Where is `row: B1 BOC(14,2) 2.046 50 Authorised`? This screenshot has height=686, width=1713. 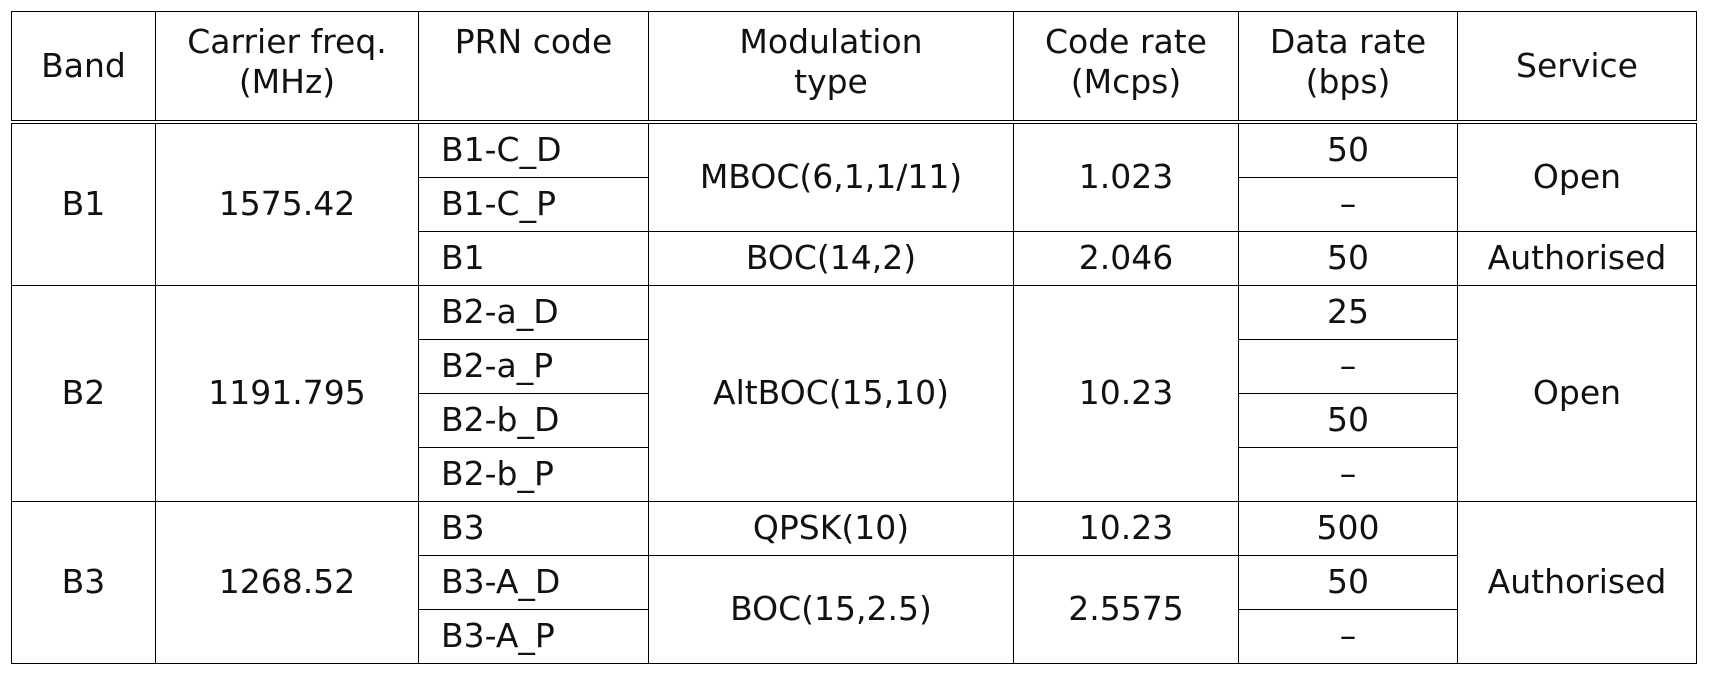 row: B1 BOC(14,2) 2.046 50 Authorised is located at coordinates (854, 258).